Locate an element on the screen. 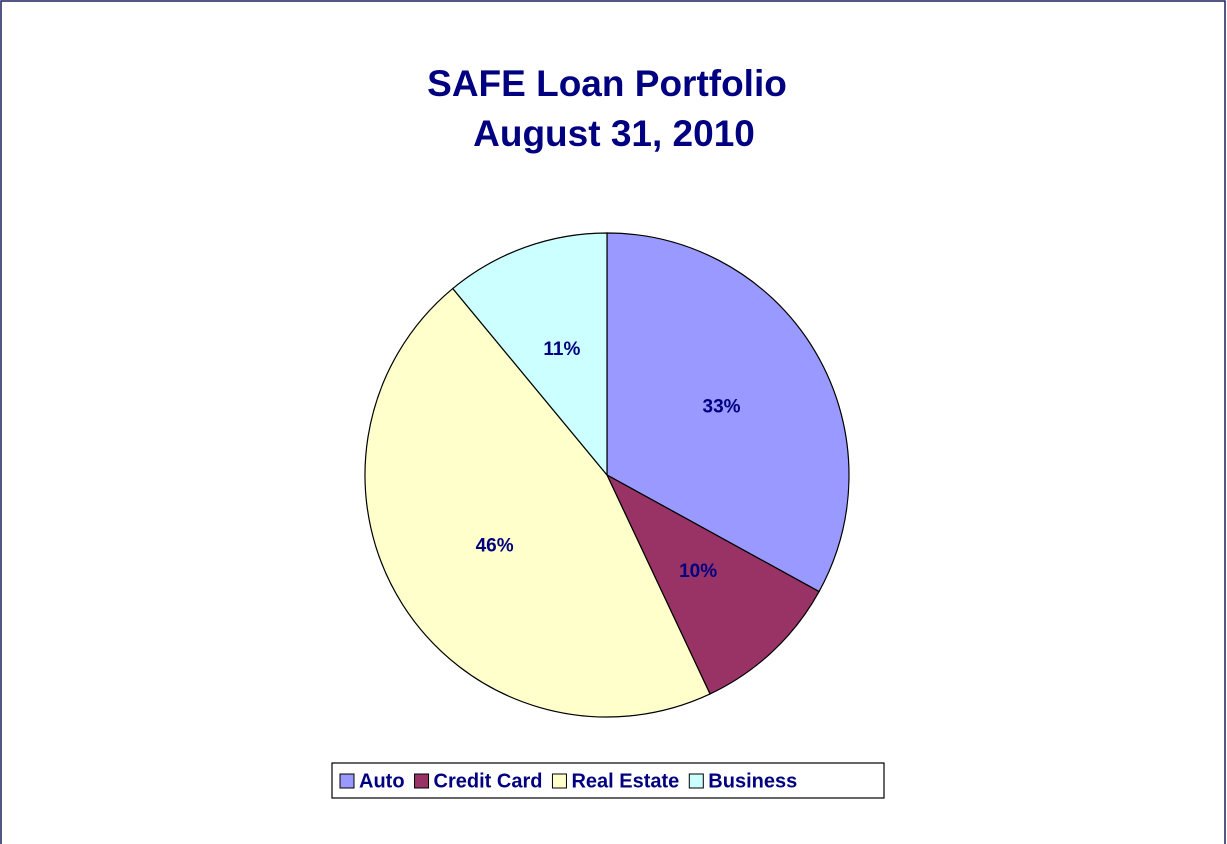 The image size is (1227, 844). data-label: 33% is located at coordinates (722, 406).